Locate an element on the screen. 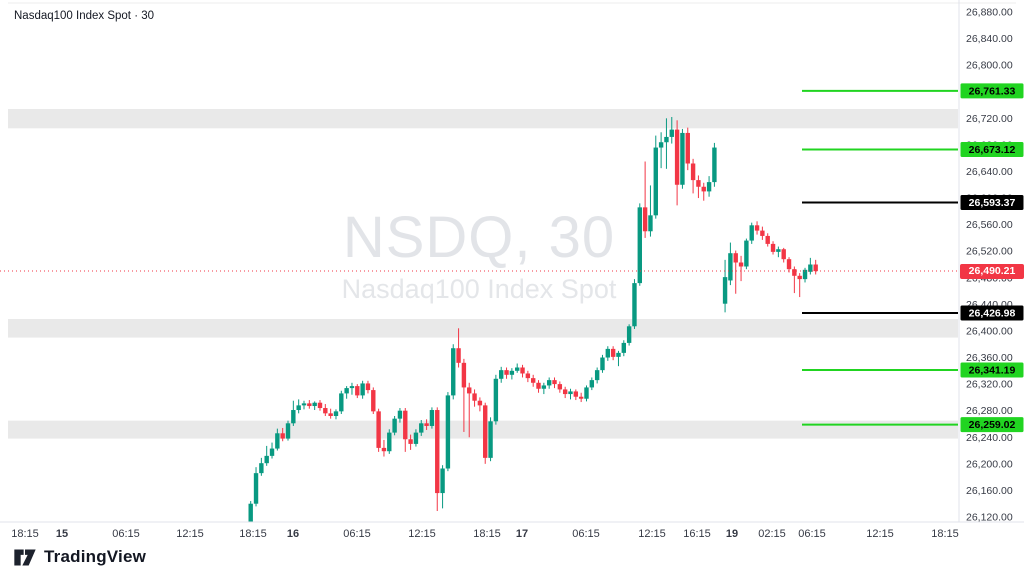 The height and width of the screenshot is (582, 1024). y-axis-tick-label: 26,160.00 is located at coordinates (989, 491).